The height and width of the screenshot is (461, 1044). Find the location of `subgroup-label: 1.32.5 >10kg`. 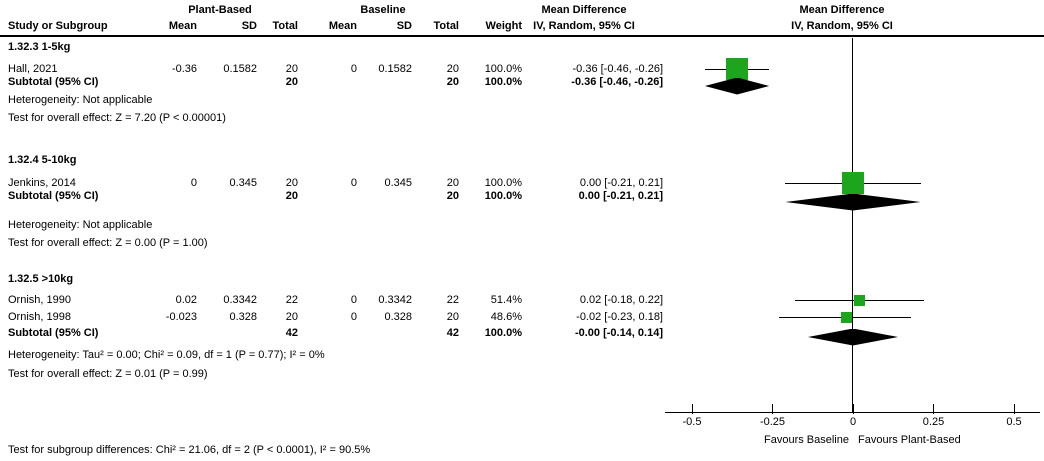

subgroup-label: 1.32.5 >10kg is located at coordinates (41, 279).